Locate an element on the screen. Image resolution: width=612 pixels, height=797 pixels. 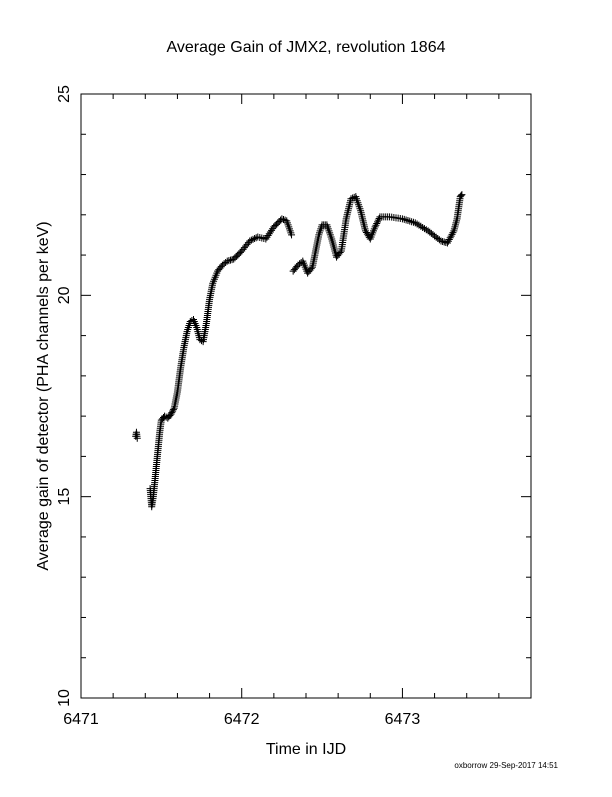
footer-stamp: oxborrow 29-Sep-2017 14:51 is located at coordinates (506, 765).